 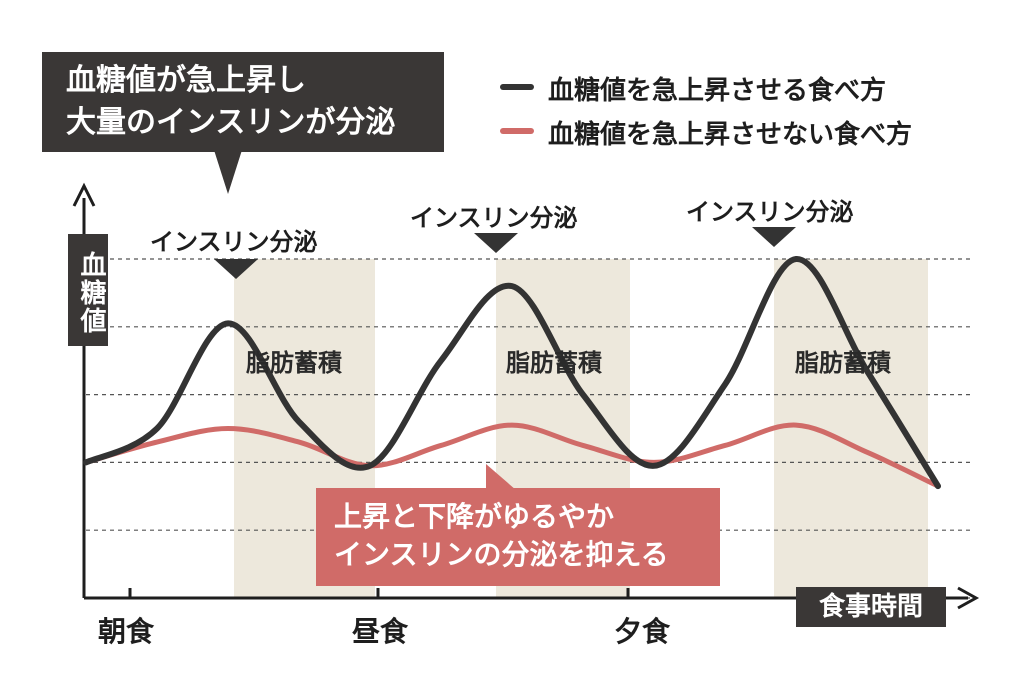 What do you see at coordinates (231, 122) in the screenshot?
I see `callout-line-2: 大量のインスリンが分泌` at bounding box center [231, 122].